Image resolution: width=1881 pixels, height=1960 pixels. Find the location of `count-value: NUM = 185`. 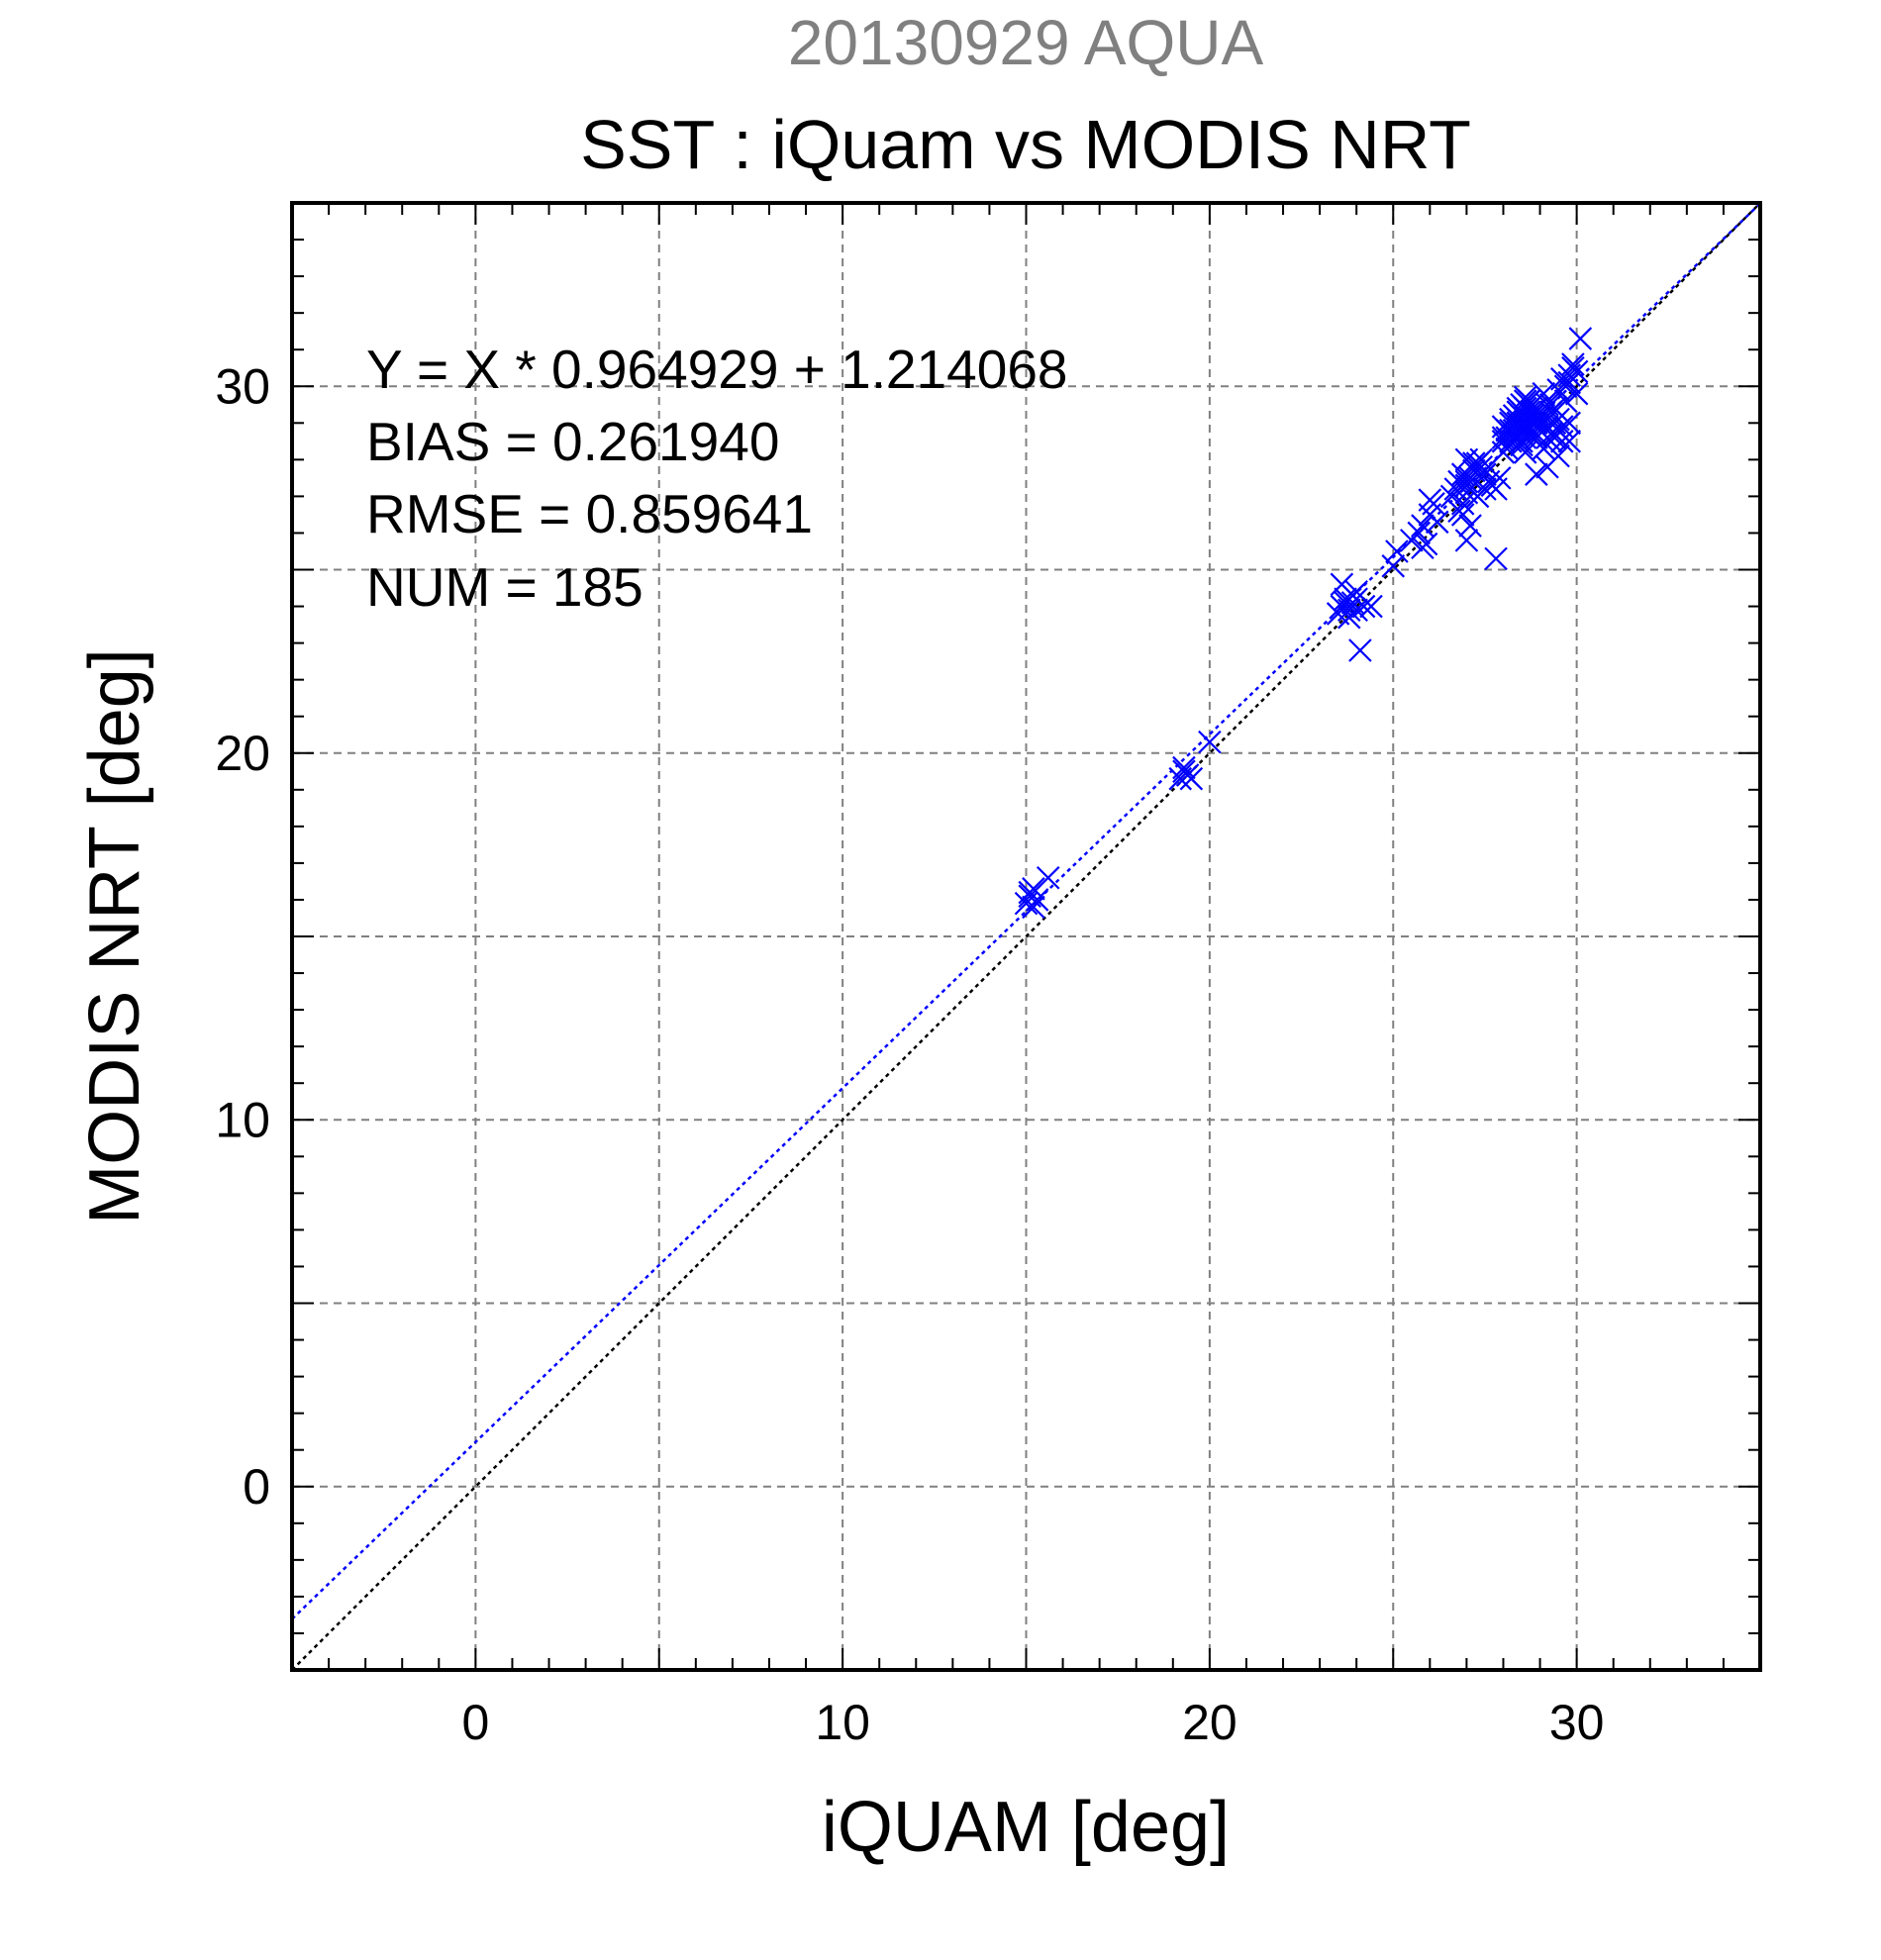

count-value: NUM = 185 is located at coordinates (505, 587).